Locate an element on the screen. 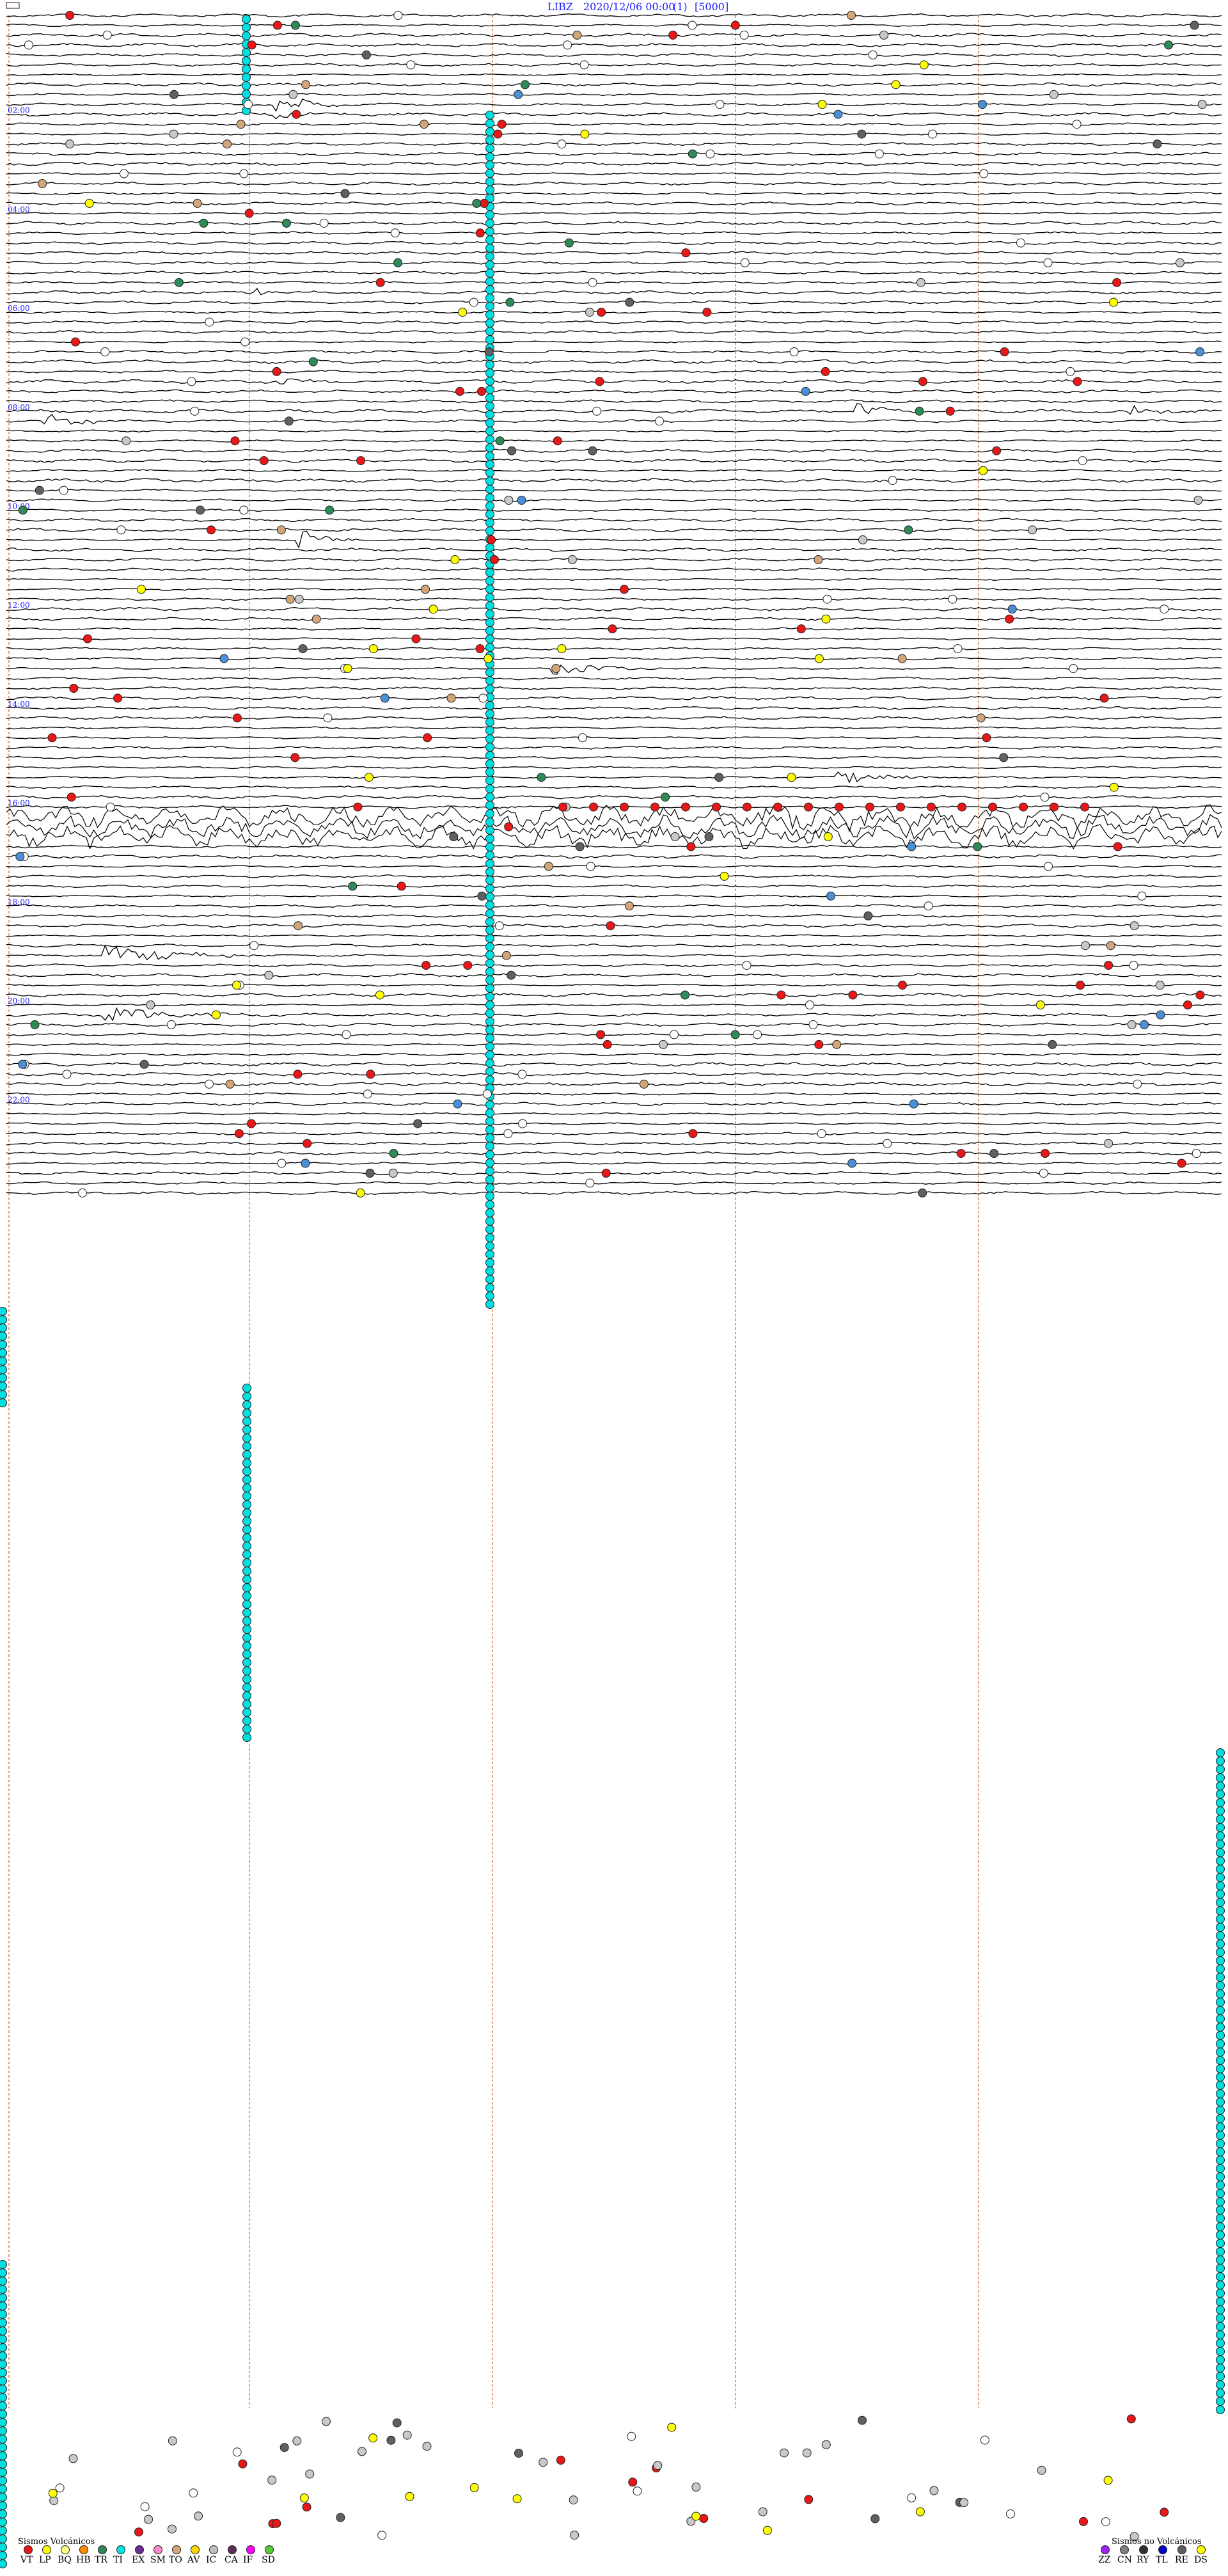 This screenshot has width=1228, height=2576. legend-label: TI is located at coordinates (118, 2560).